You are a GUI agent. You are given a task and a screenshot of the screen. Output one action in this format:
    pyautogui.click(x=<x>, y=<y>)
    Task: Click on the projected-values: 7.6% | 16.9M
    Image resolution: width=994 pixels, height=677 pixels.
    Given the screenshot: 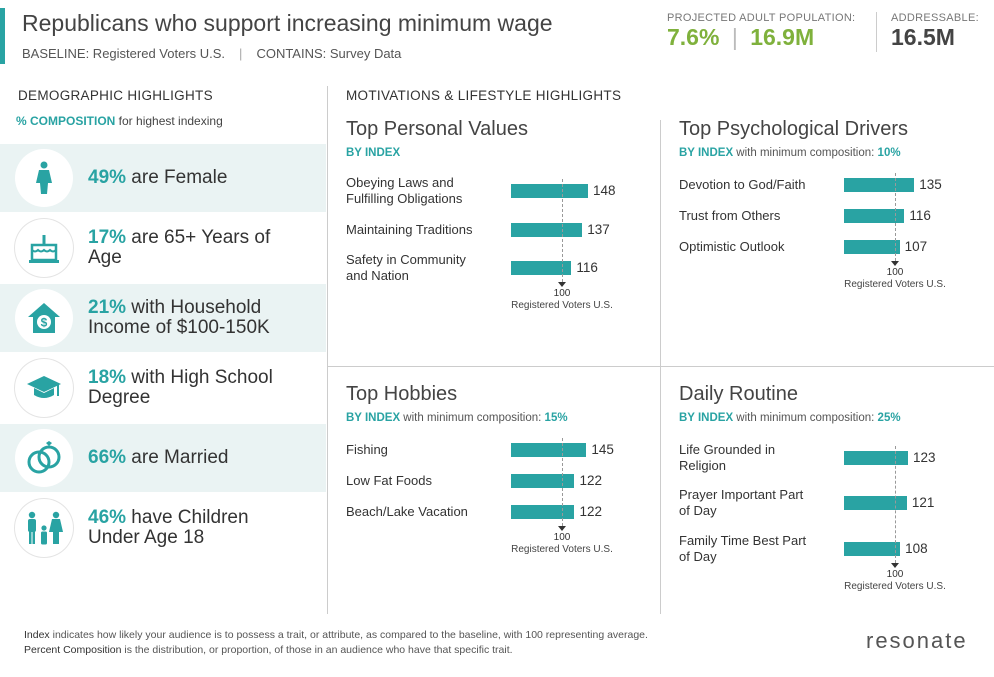 What is the action you would take?
    pyautogui.click(x=761, y=37)
    